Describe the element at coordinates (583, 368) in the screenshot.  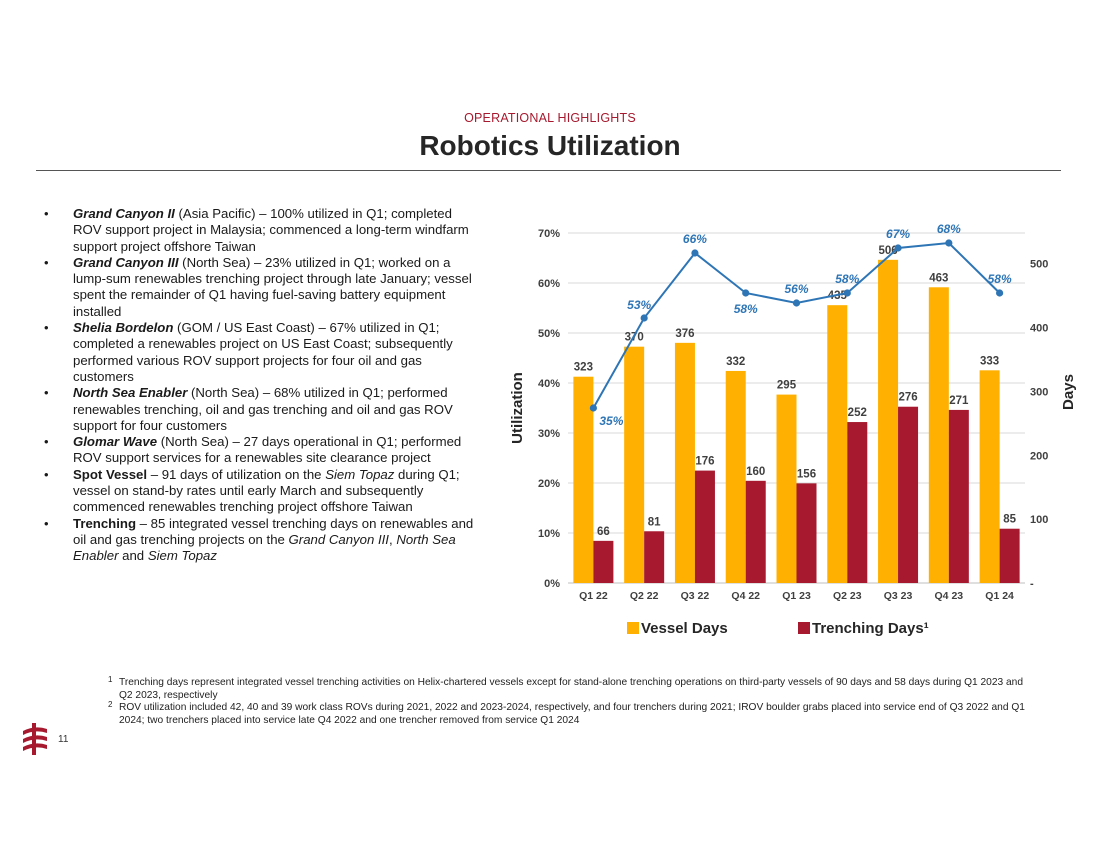
I see `vessel-days-label: 323` at that location.